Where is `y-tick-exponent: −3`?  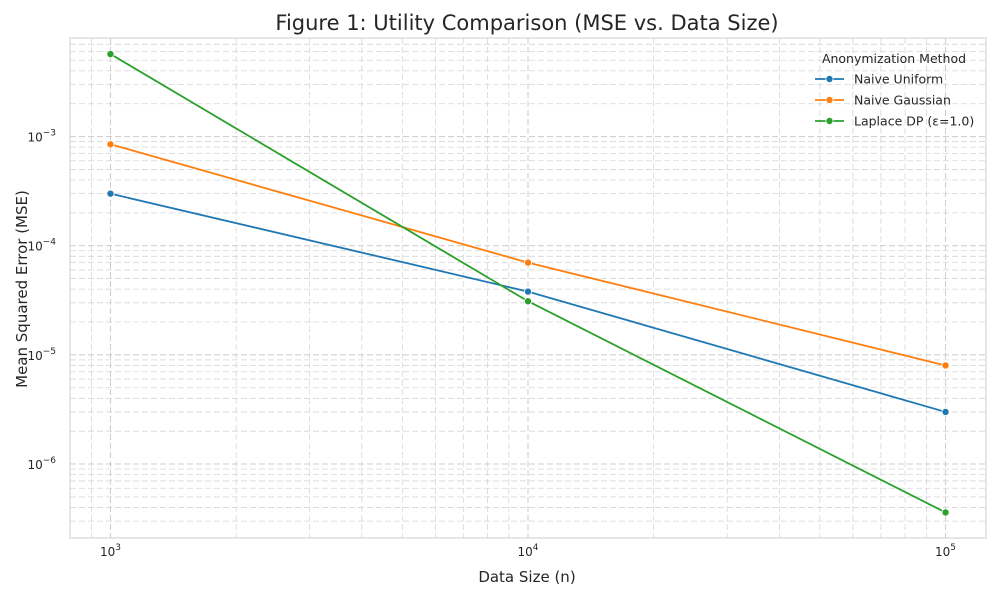 y-tick-exponent: −3 is located at coordinates (49, 134).